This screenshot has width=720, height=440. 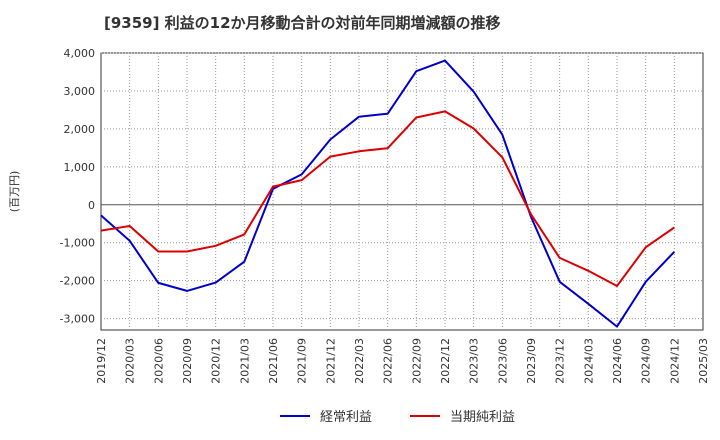 I want to click on chart-title: [9359] 利益の12か月移動合計の対前年同期増減額の推移, so click(x=302, y=23).